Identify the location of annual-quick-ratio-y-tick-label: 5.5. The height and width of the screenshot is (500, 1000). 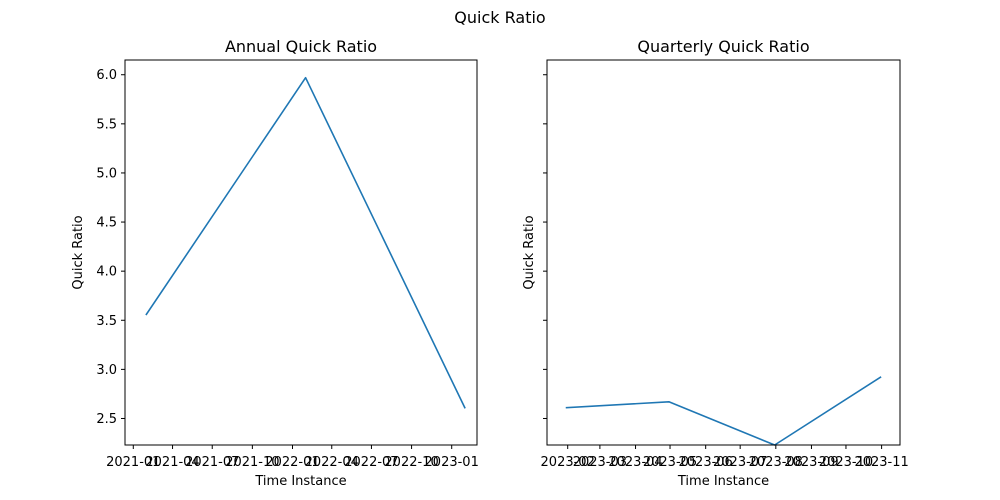
(106, 124).